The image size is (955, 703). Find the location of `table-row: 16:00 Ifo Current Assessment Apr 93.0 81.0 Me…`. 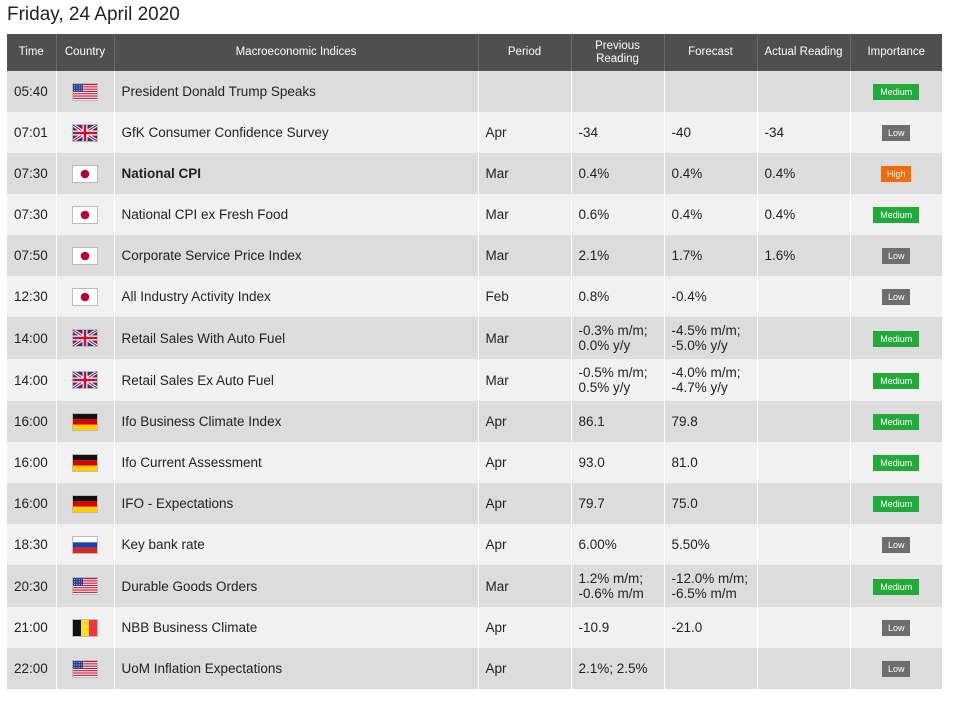

table-row: 16:00 Ifo Current Assessment Apr 93.0 81.0 Me… is located at coordinates (474, 462).